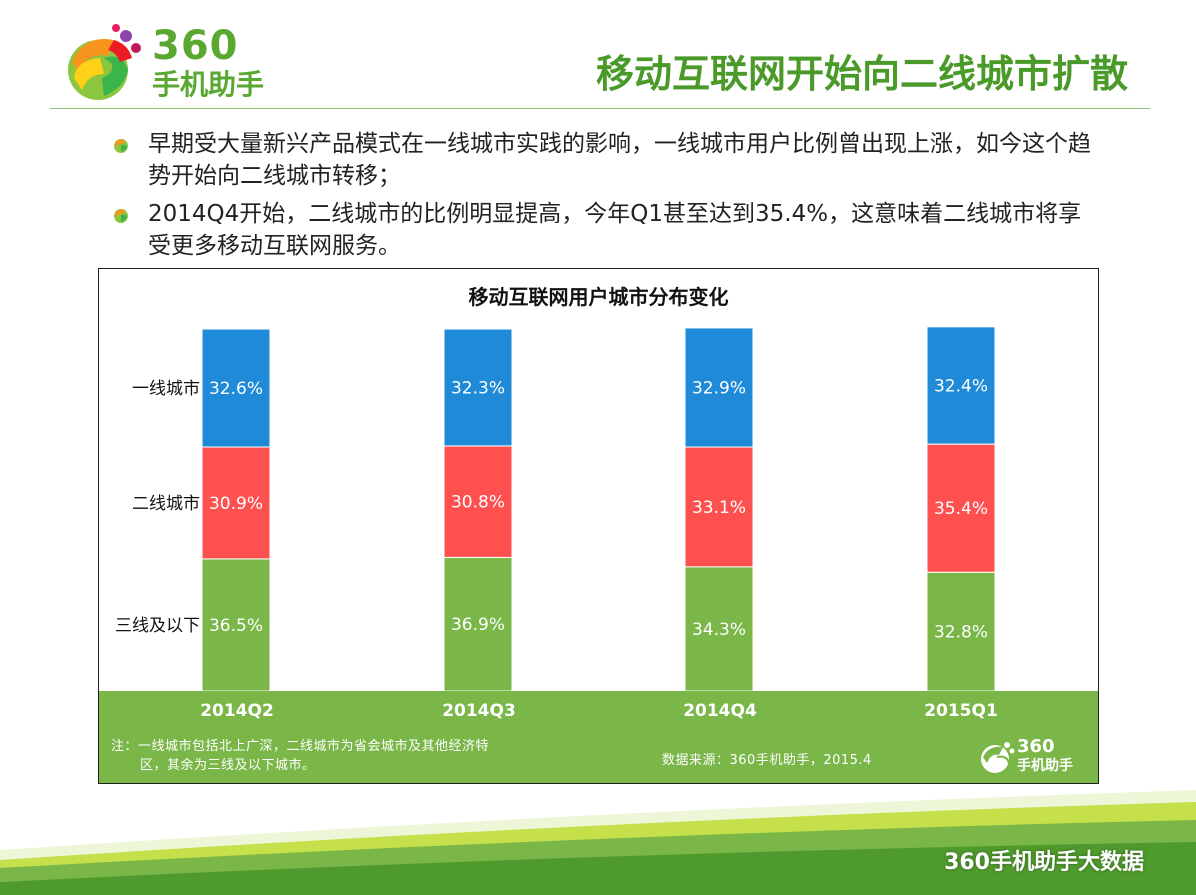  I want to click on logo-ball-icon, so click(104, 62).